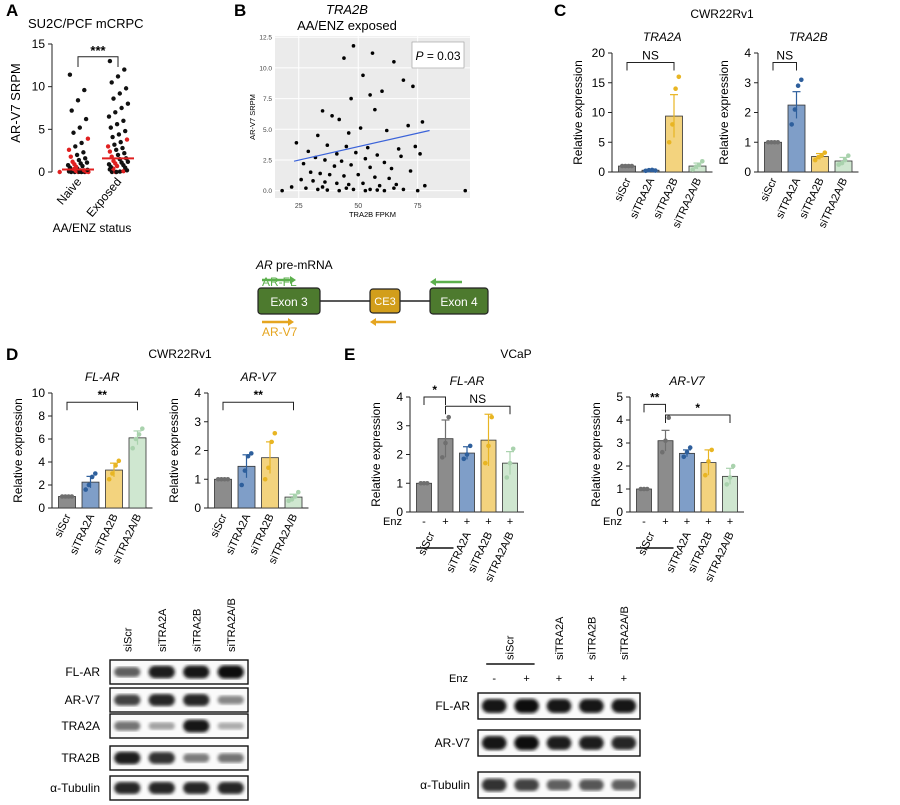 This screenshot has width=900, height=805. Describe the element at coordinates (75, 788) in the screenshot. I see `blot-row-label: α-Tubulin` at that location.